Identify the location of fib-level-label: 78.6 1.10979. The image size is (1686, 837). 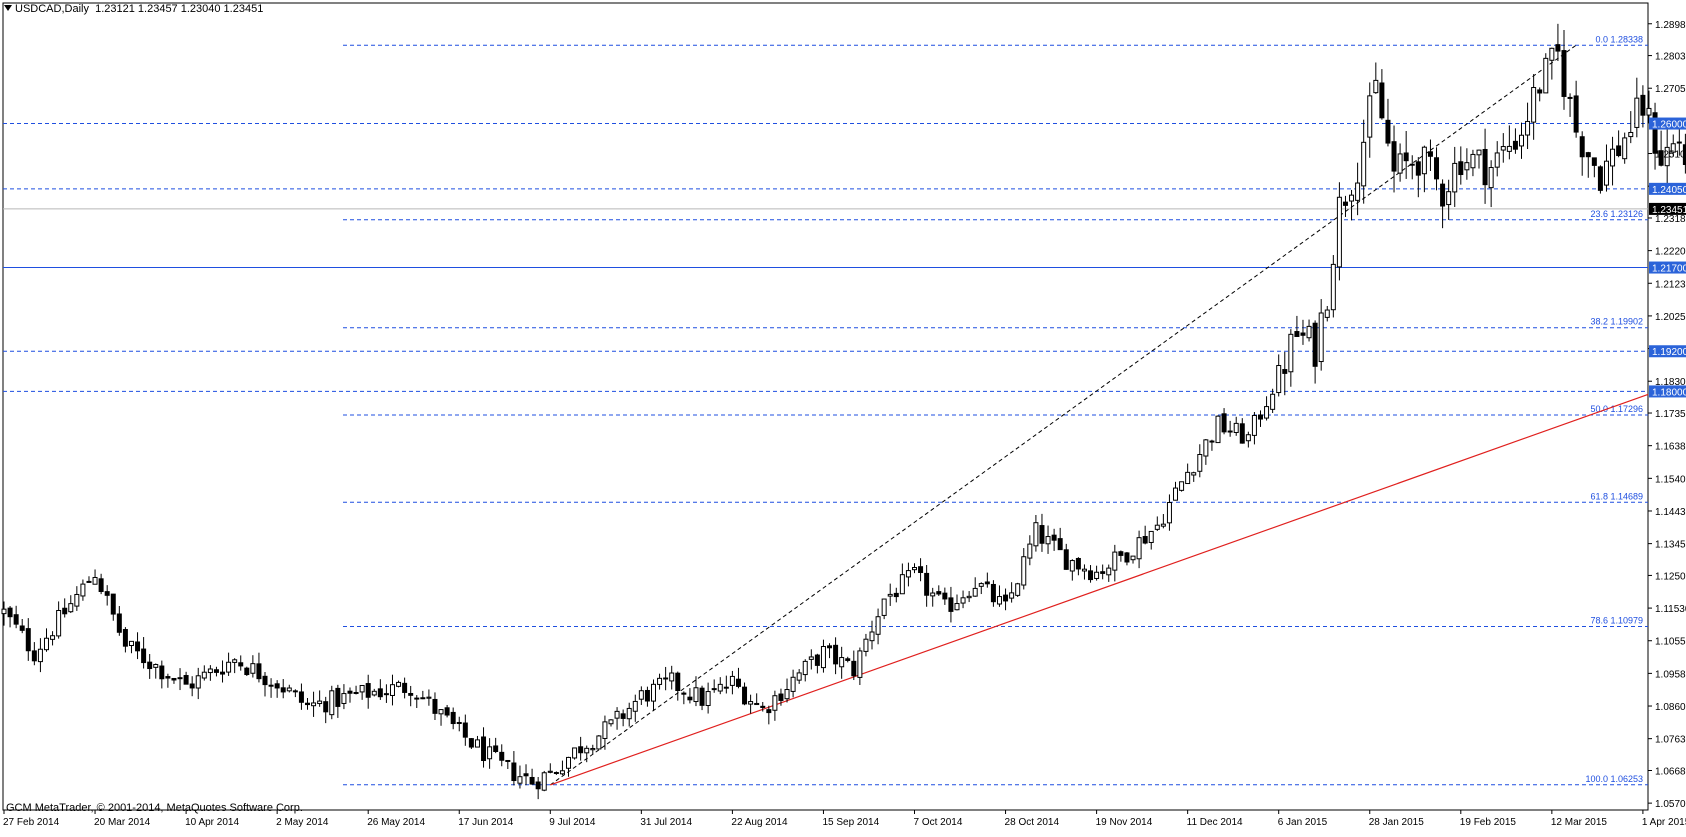
(1616, 621).